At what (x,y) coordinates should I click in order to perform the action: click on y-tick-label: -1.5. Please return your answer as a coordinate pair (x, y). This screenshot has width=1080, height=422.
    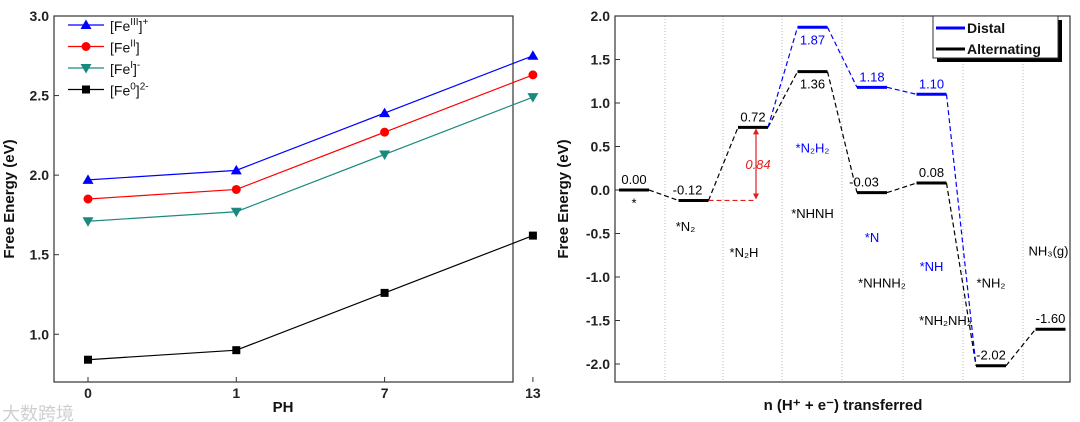
    Looking at the image, I should click on (598, 321).